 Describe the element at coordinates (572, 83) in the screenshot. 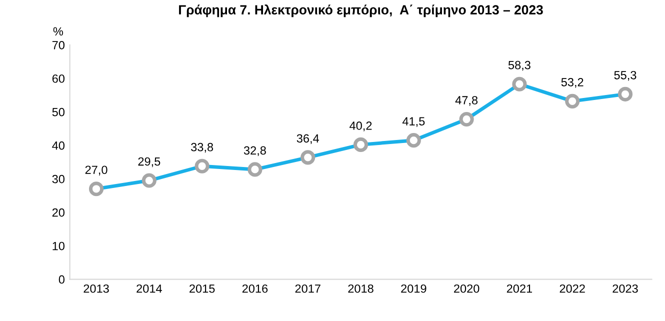

I see `data-label: 53,2` at that location.